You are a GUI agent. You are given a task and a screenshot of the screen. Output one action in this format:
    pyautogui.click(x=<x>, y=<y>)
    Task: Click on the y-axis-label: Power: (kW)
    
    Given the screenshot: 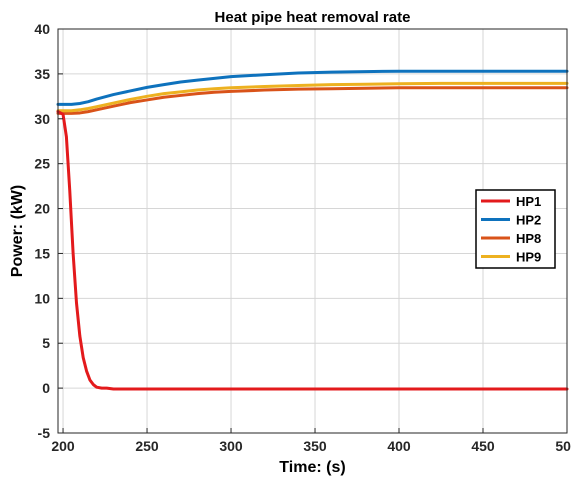 What is the action you would take?
    pyautogui.click(x=17, y=231)
    